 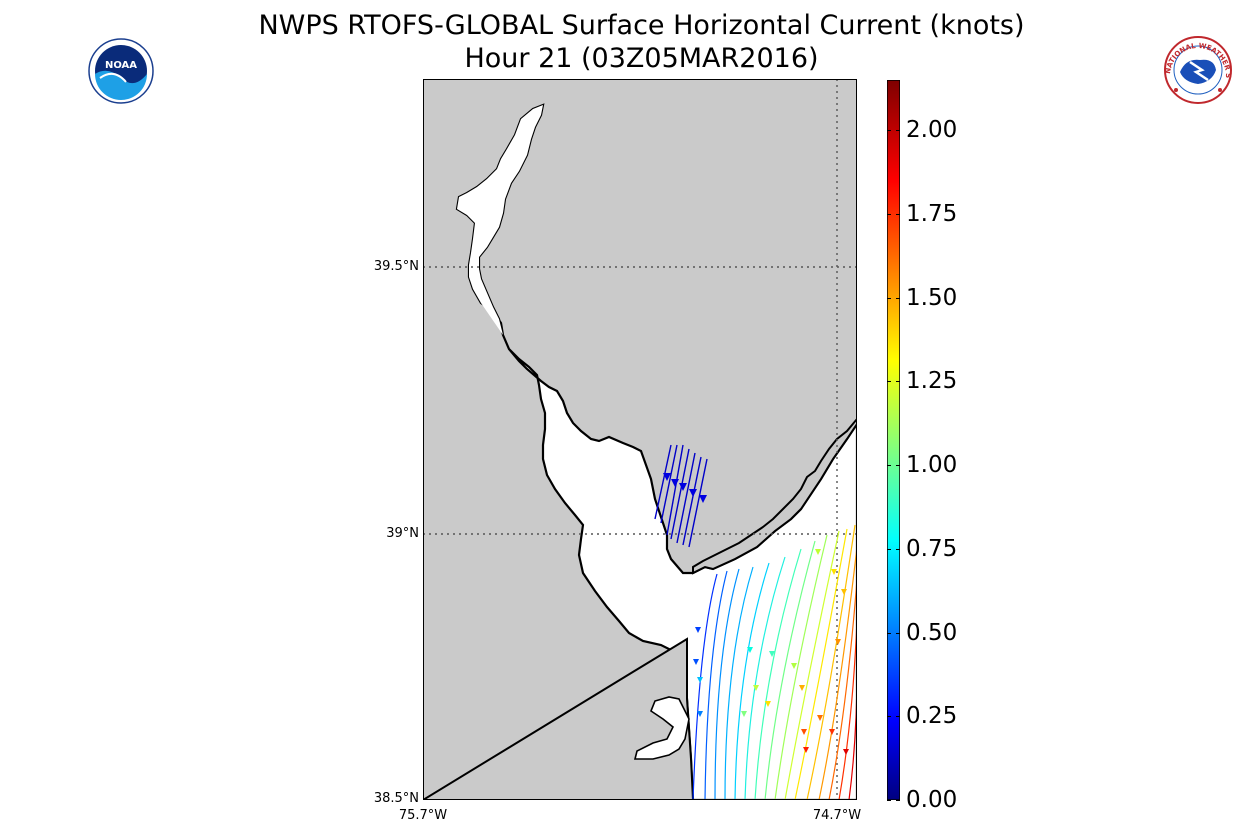 I want to click on lon-label-74-7: 74.7°W, so click(x=837, y=815).